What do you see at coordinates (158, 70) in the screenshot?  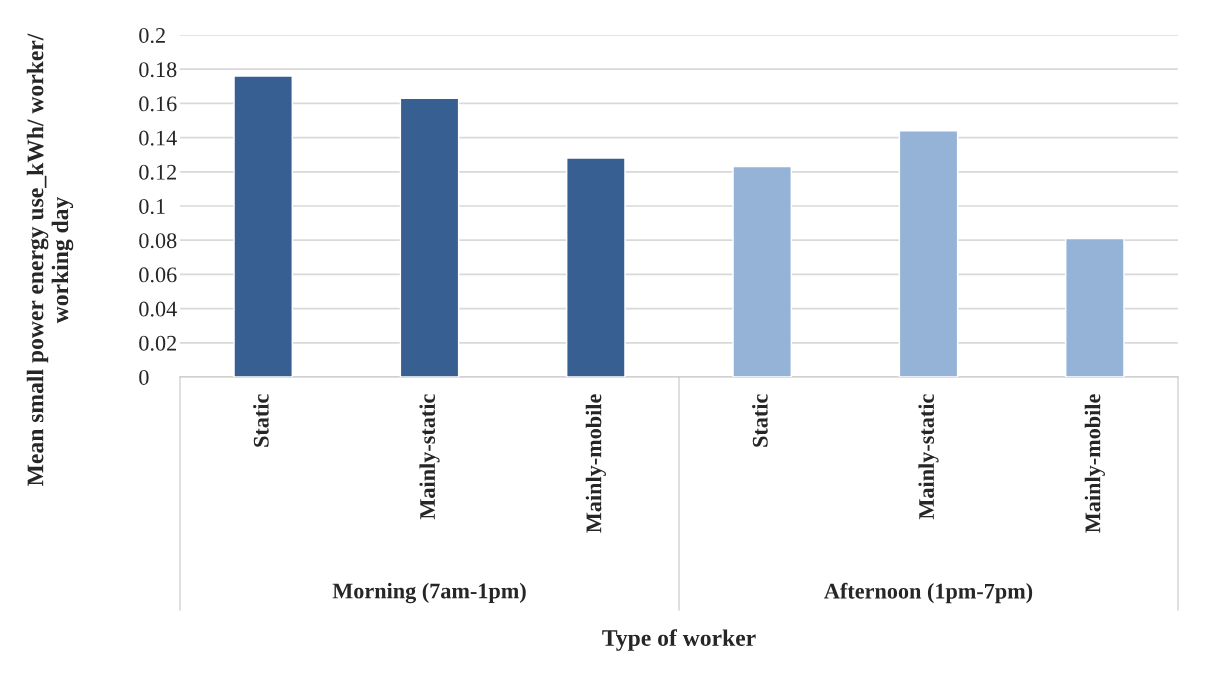 I see `y-tick-label: 0.18` at bounding box center [158, 70].